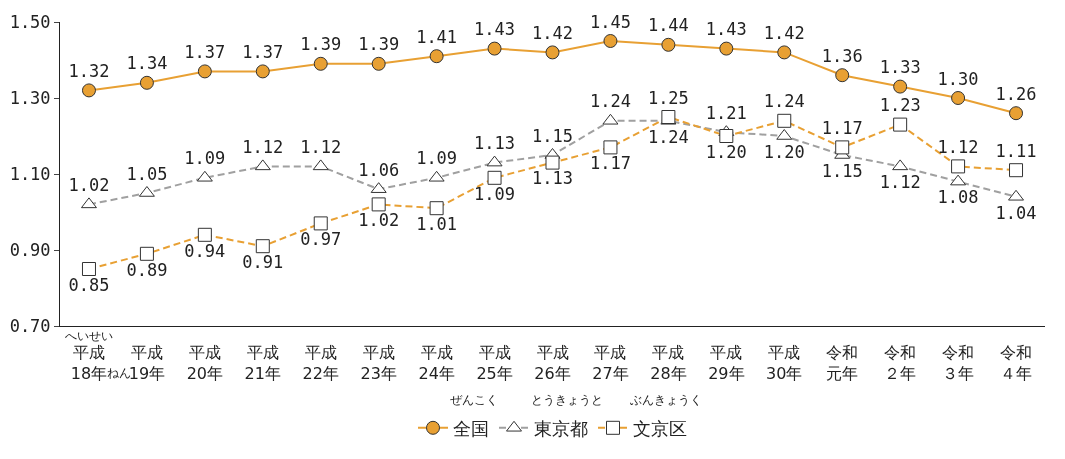  I want to click on data-label: 1.11, so click(1016, 150).